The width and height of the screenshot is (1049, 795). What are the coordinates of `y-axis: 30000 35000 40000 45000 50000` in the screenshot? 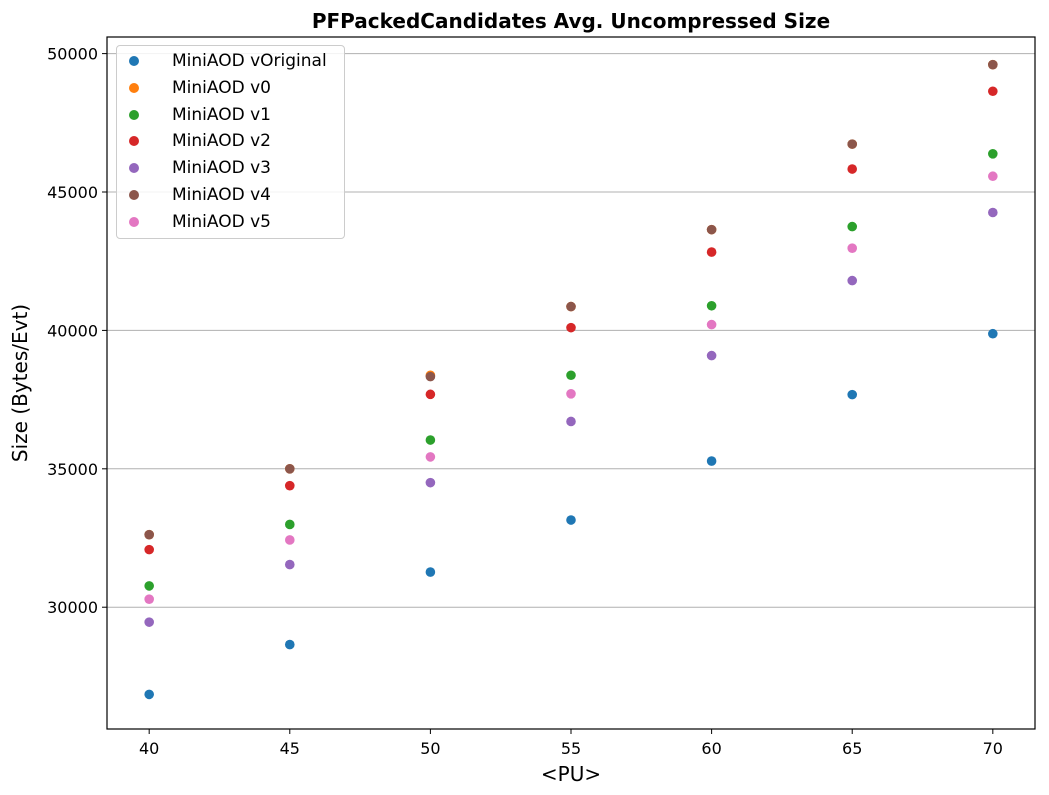 It's located at (77, 331).